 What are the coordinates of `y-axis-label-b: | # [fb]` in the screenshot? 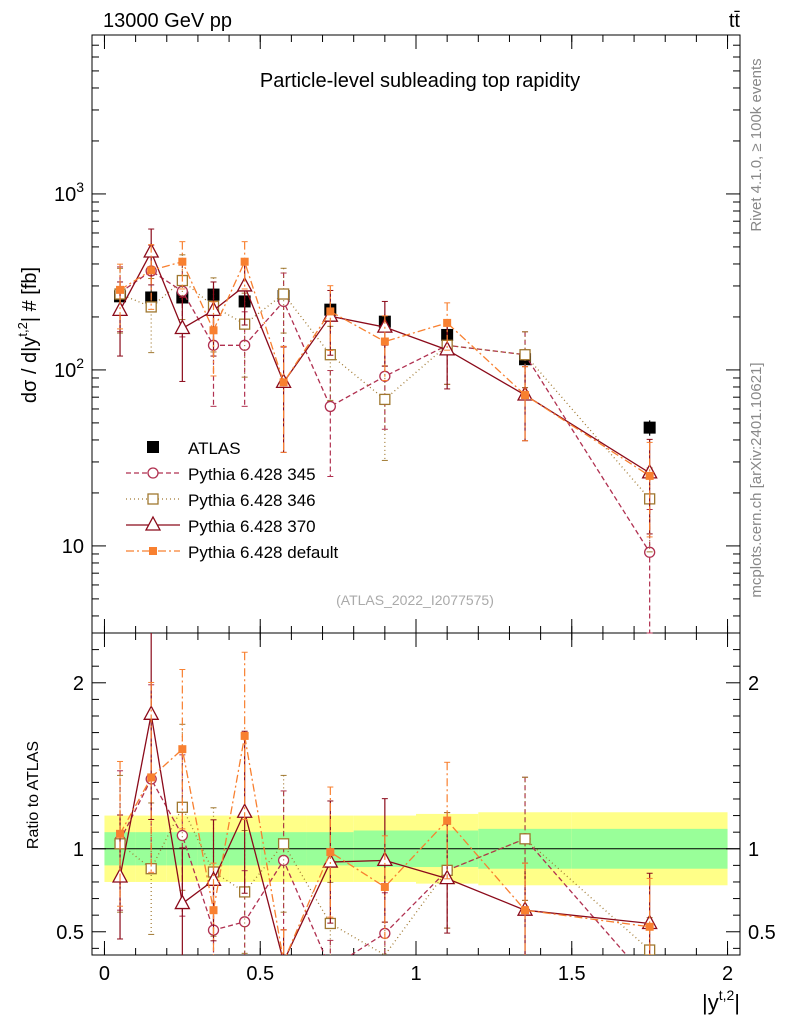 It's located at (30, 294).